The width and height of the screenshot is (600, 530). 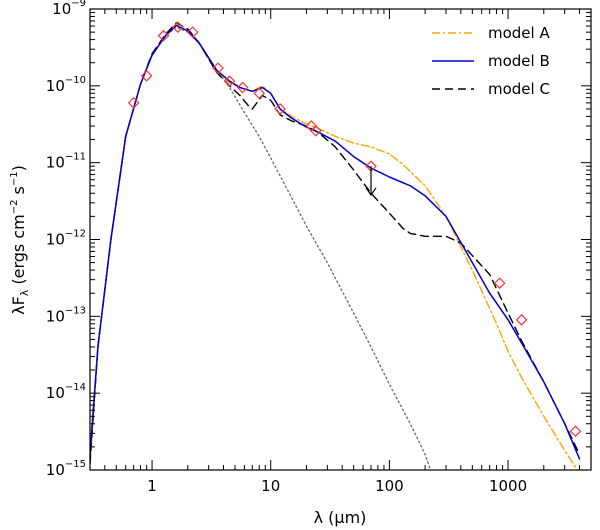 I want to click on upper-limit-arrowhead, so click(x=371, y=191).